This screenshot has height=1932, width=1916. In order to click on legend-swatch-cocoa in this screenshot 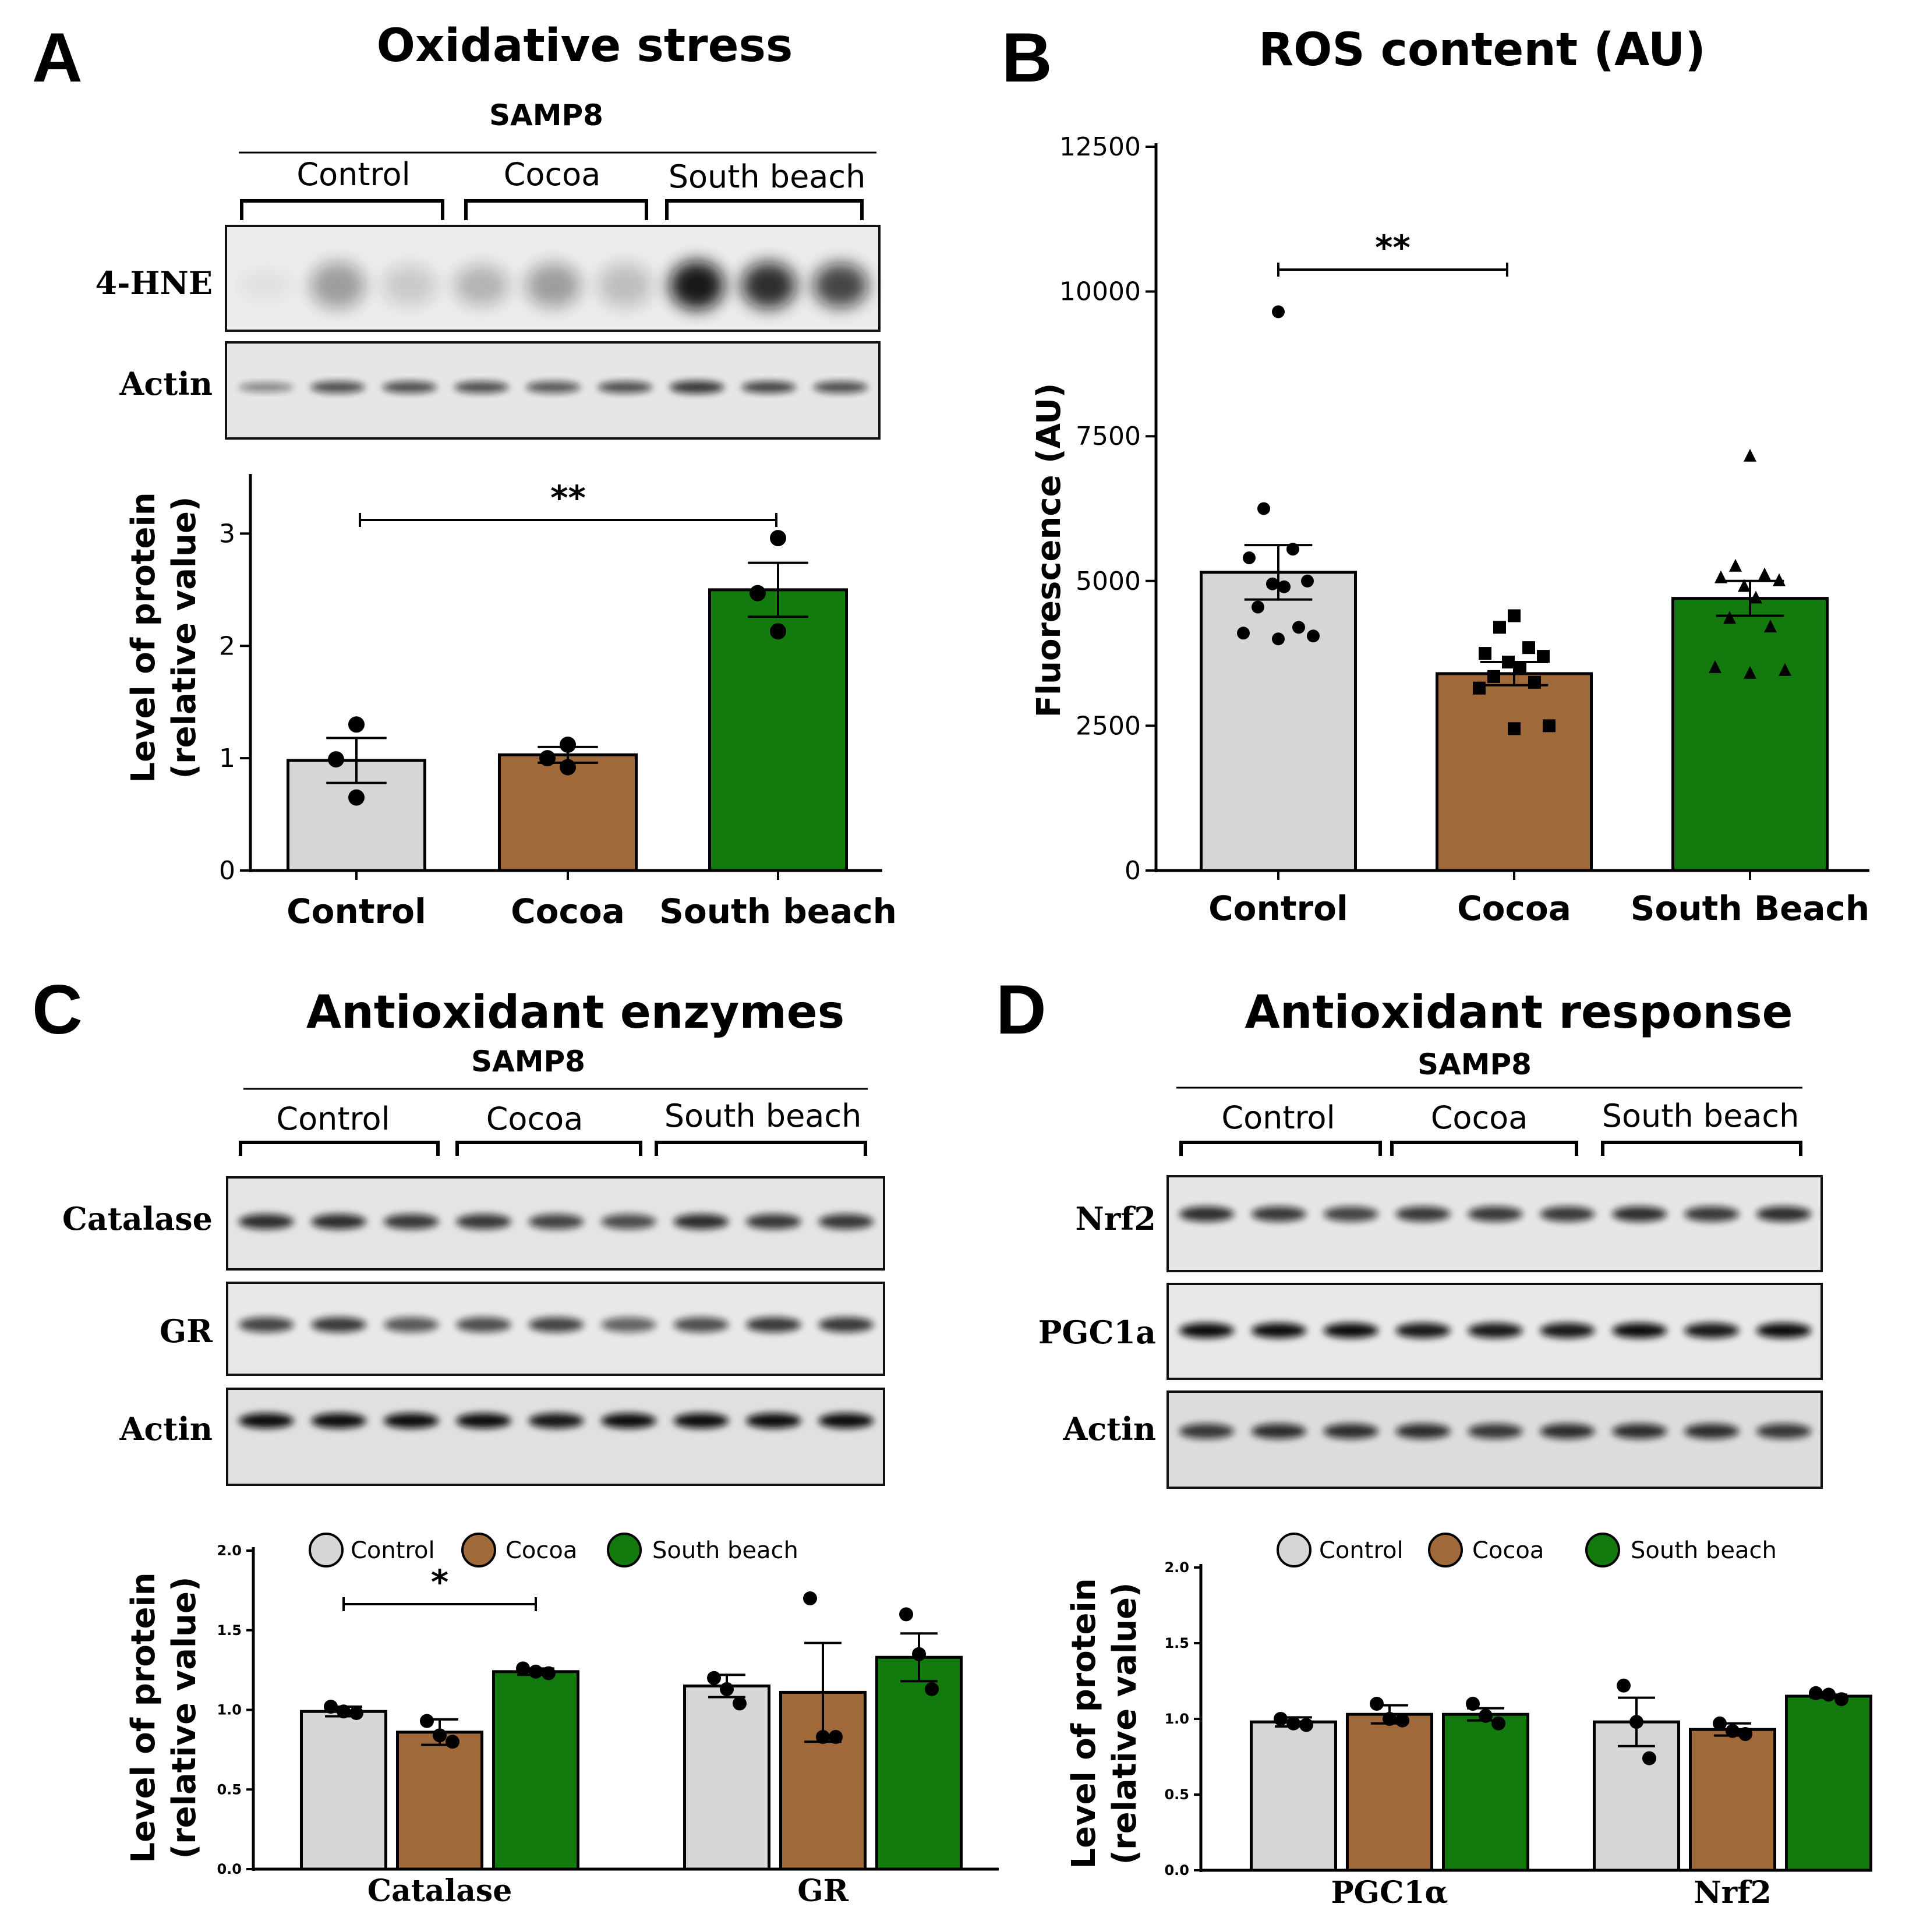, I will do `click(479, 1550)`.